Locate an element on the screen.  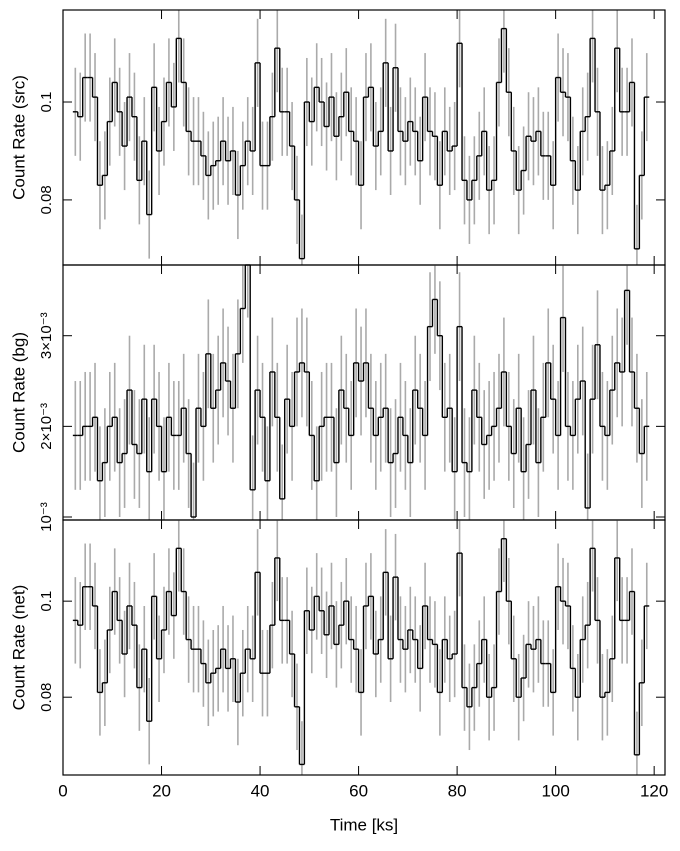
y-axis-label: Count Rate (bg) is located at coordinates (18, 392).